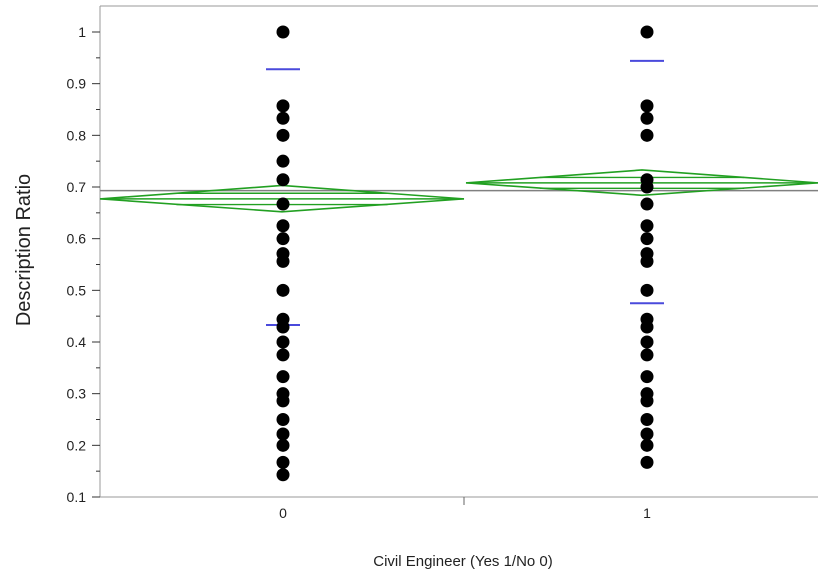 The width and height of the screenshot is (818, 573). Describe the element at coordinates (24, 250) in the screenshot. I see `y-axis-title: Description Ratio` at that location.